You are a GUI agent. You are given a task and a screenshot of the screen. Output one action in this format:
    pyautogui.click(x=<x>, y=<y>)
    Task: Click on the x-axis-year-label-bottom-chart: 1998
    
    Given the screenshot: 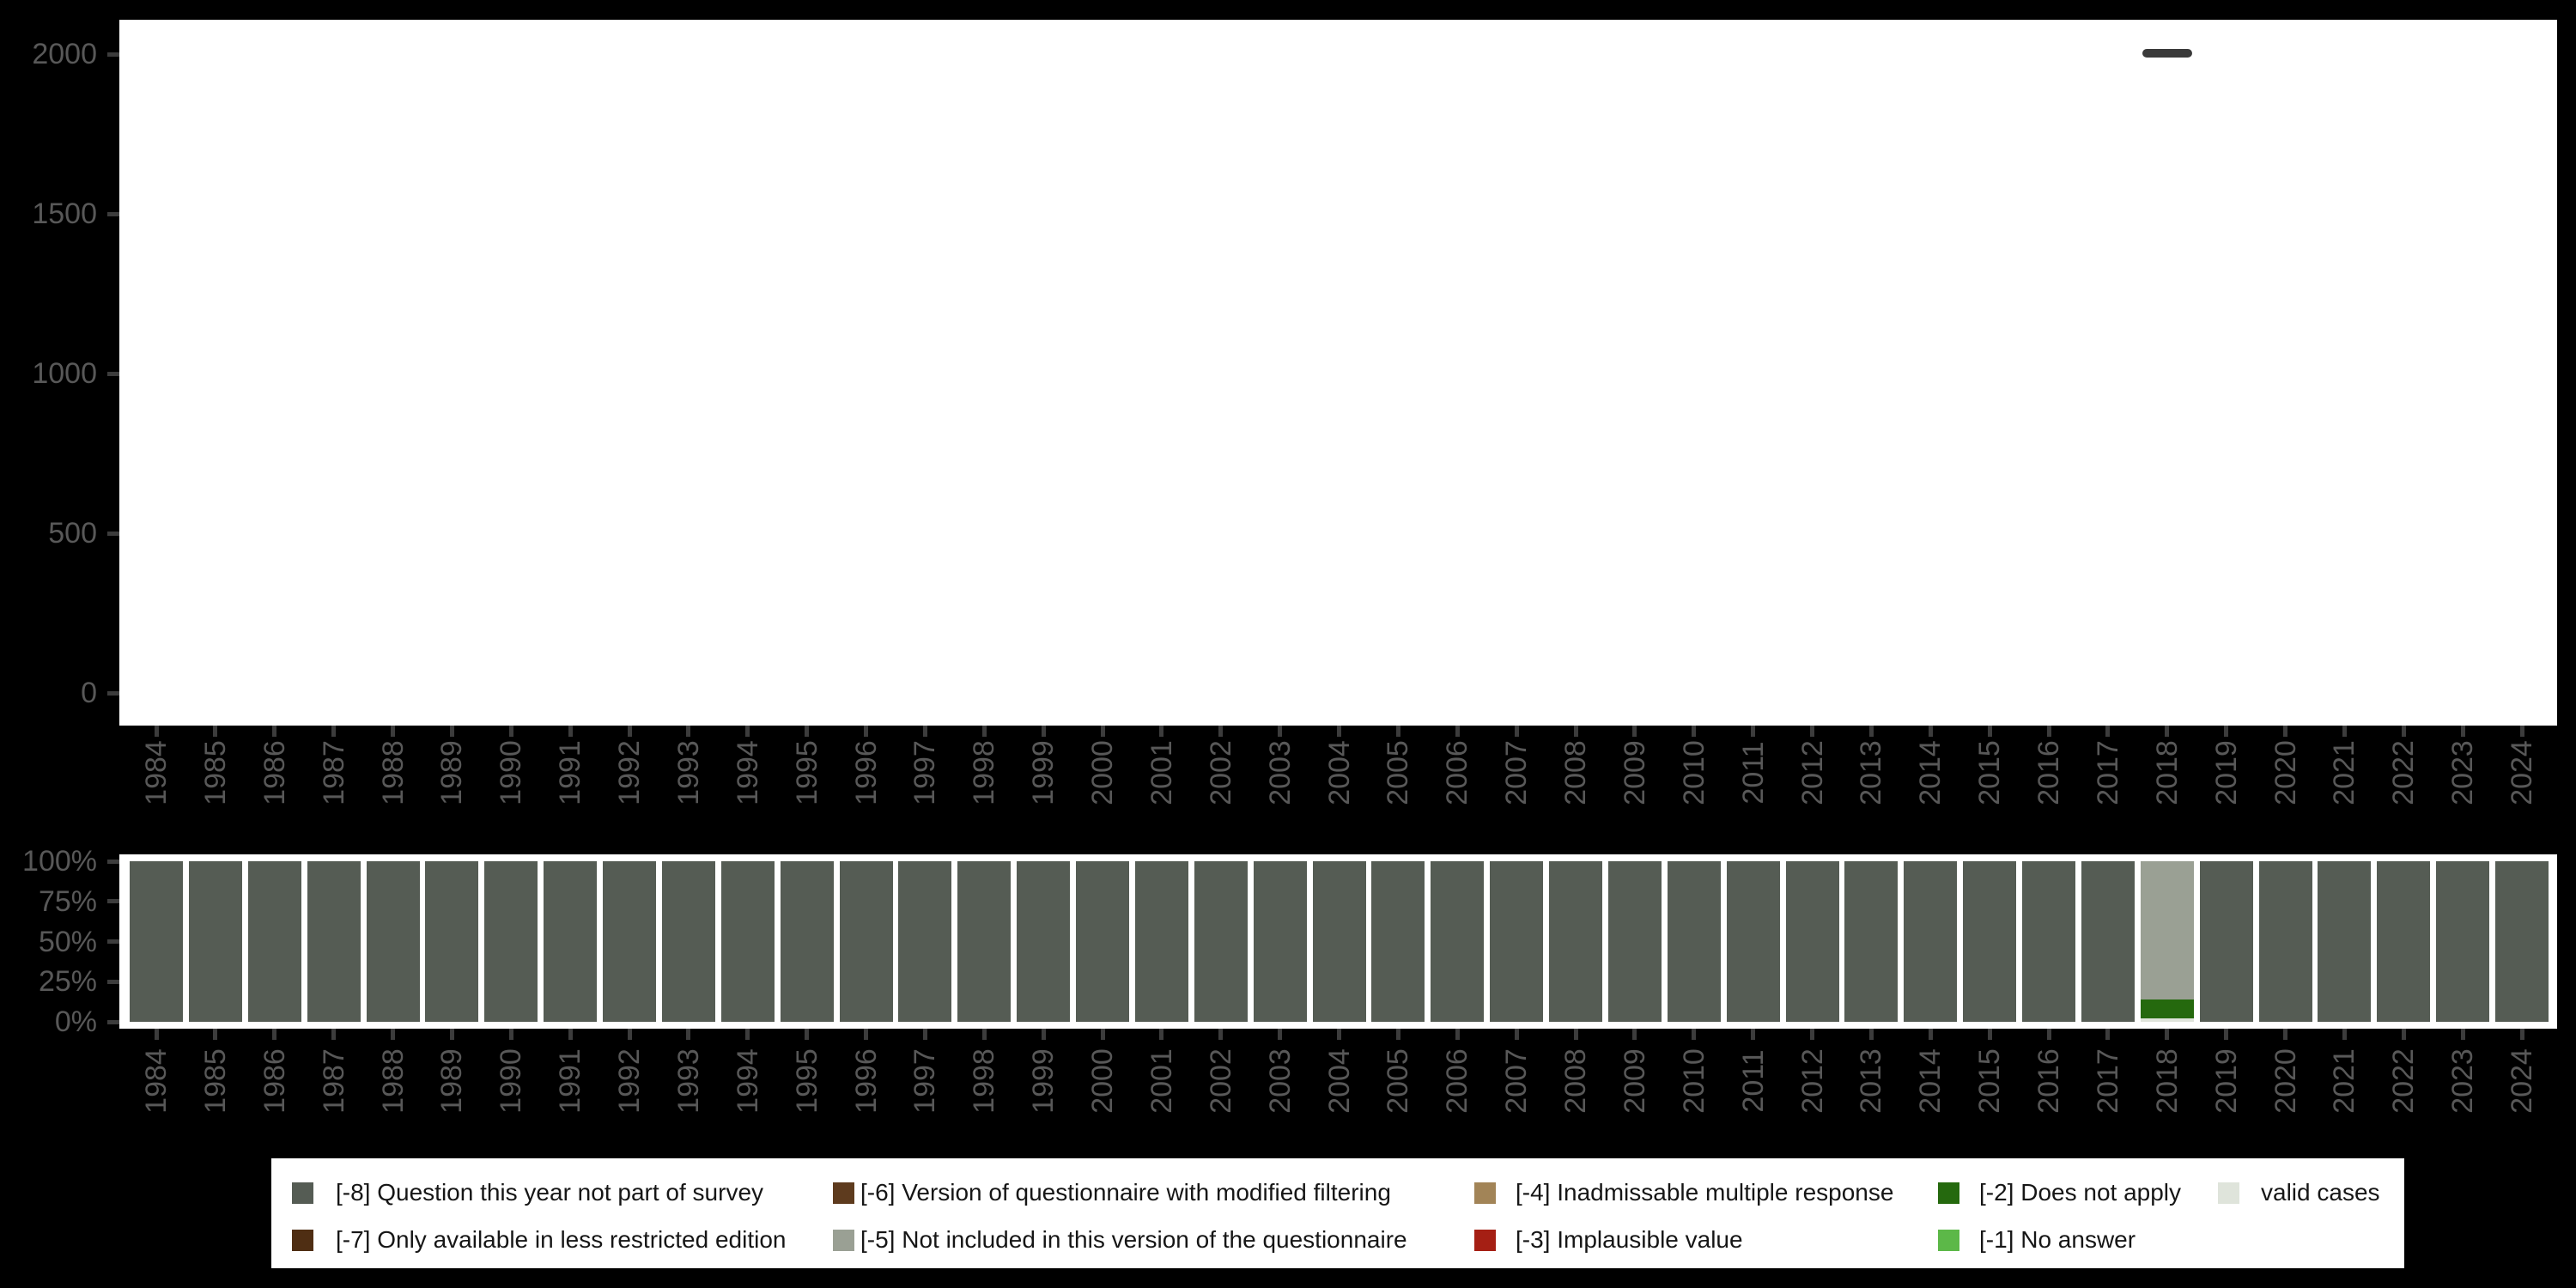 What is the action you would take?
    pyautogui.click(x=984, y=1081)
    